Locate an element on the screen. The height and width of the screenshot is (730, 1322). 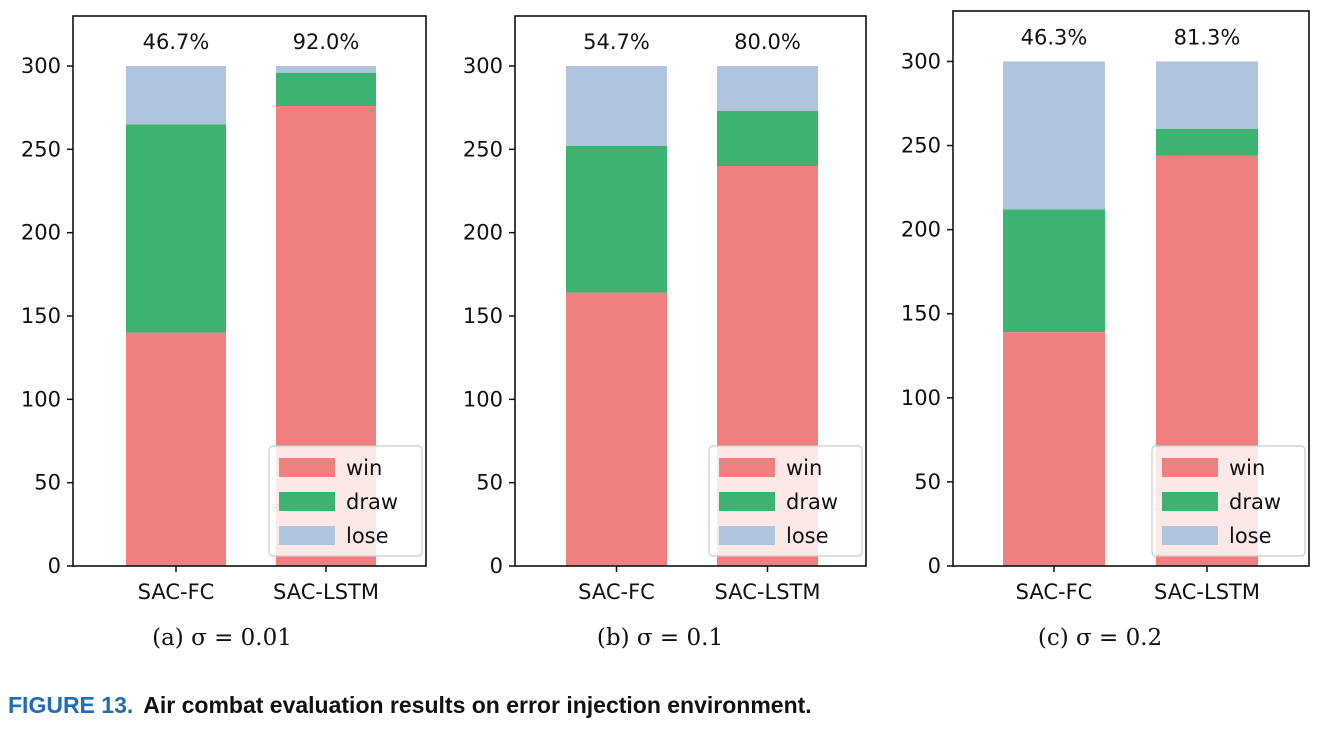
win-rate-label: 54.7% is located at coordinates (616, 42).